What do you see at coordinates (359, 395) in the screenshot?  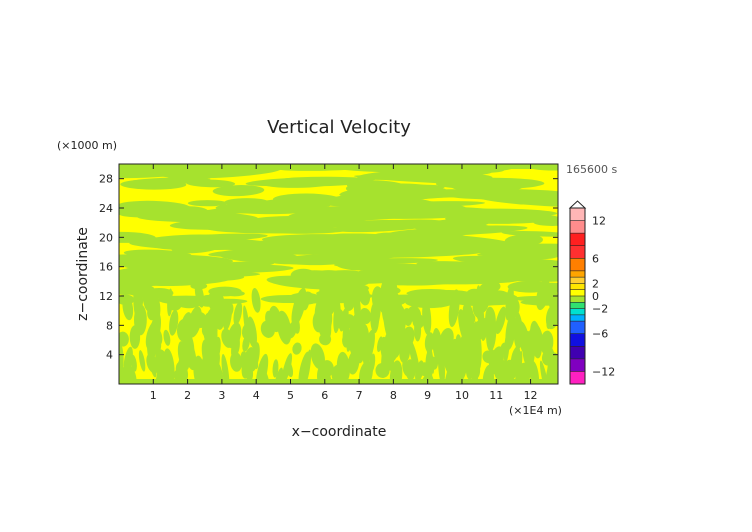 I see `x-tick-label: 7` at bounding box center [359, 395].